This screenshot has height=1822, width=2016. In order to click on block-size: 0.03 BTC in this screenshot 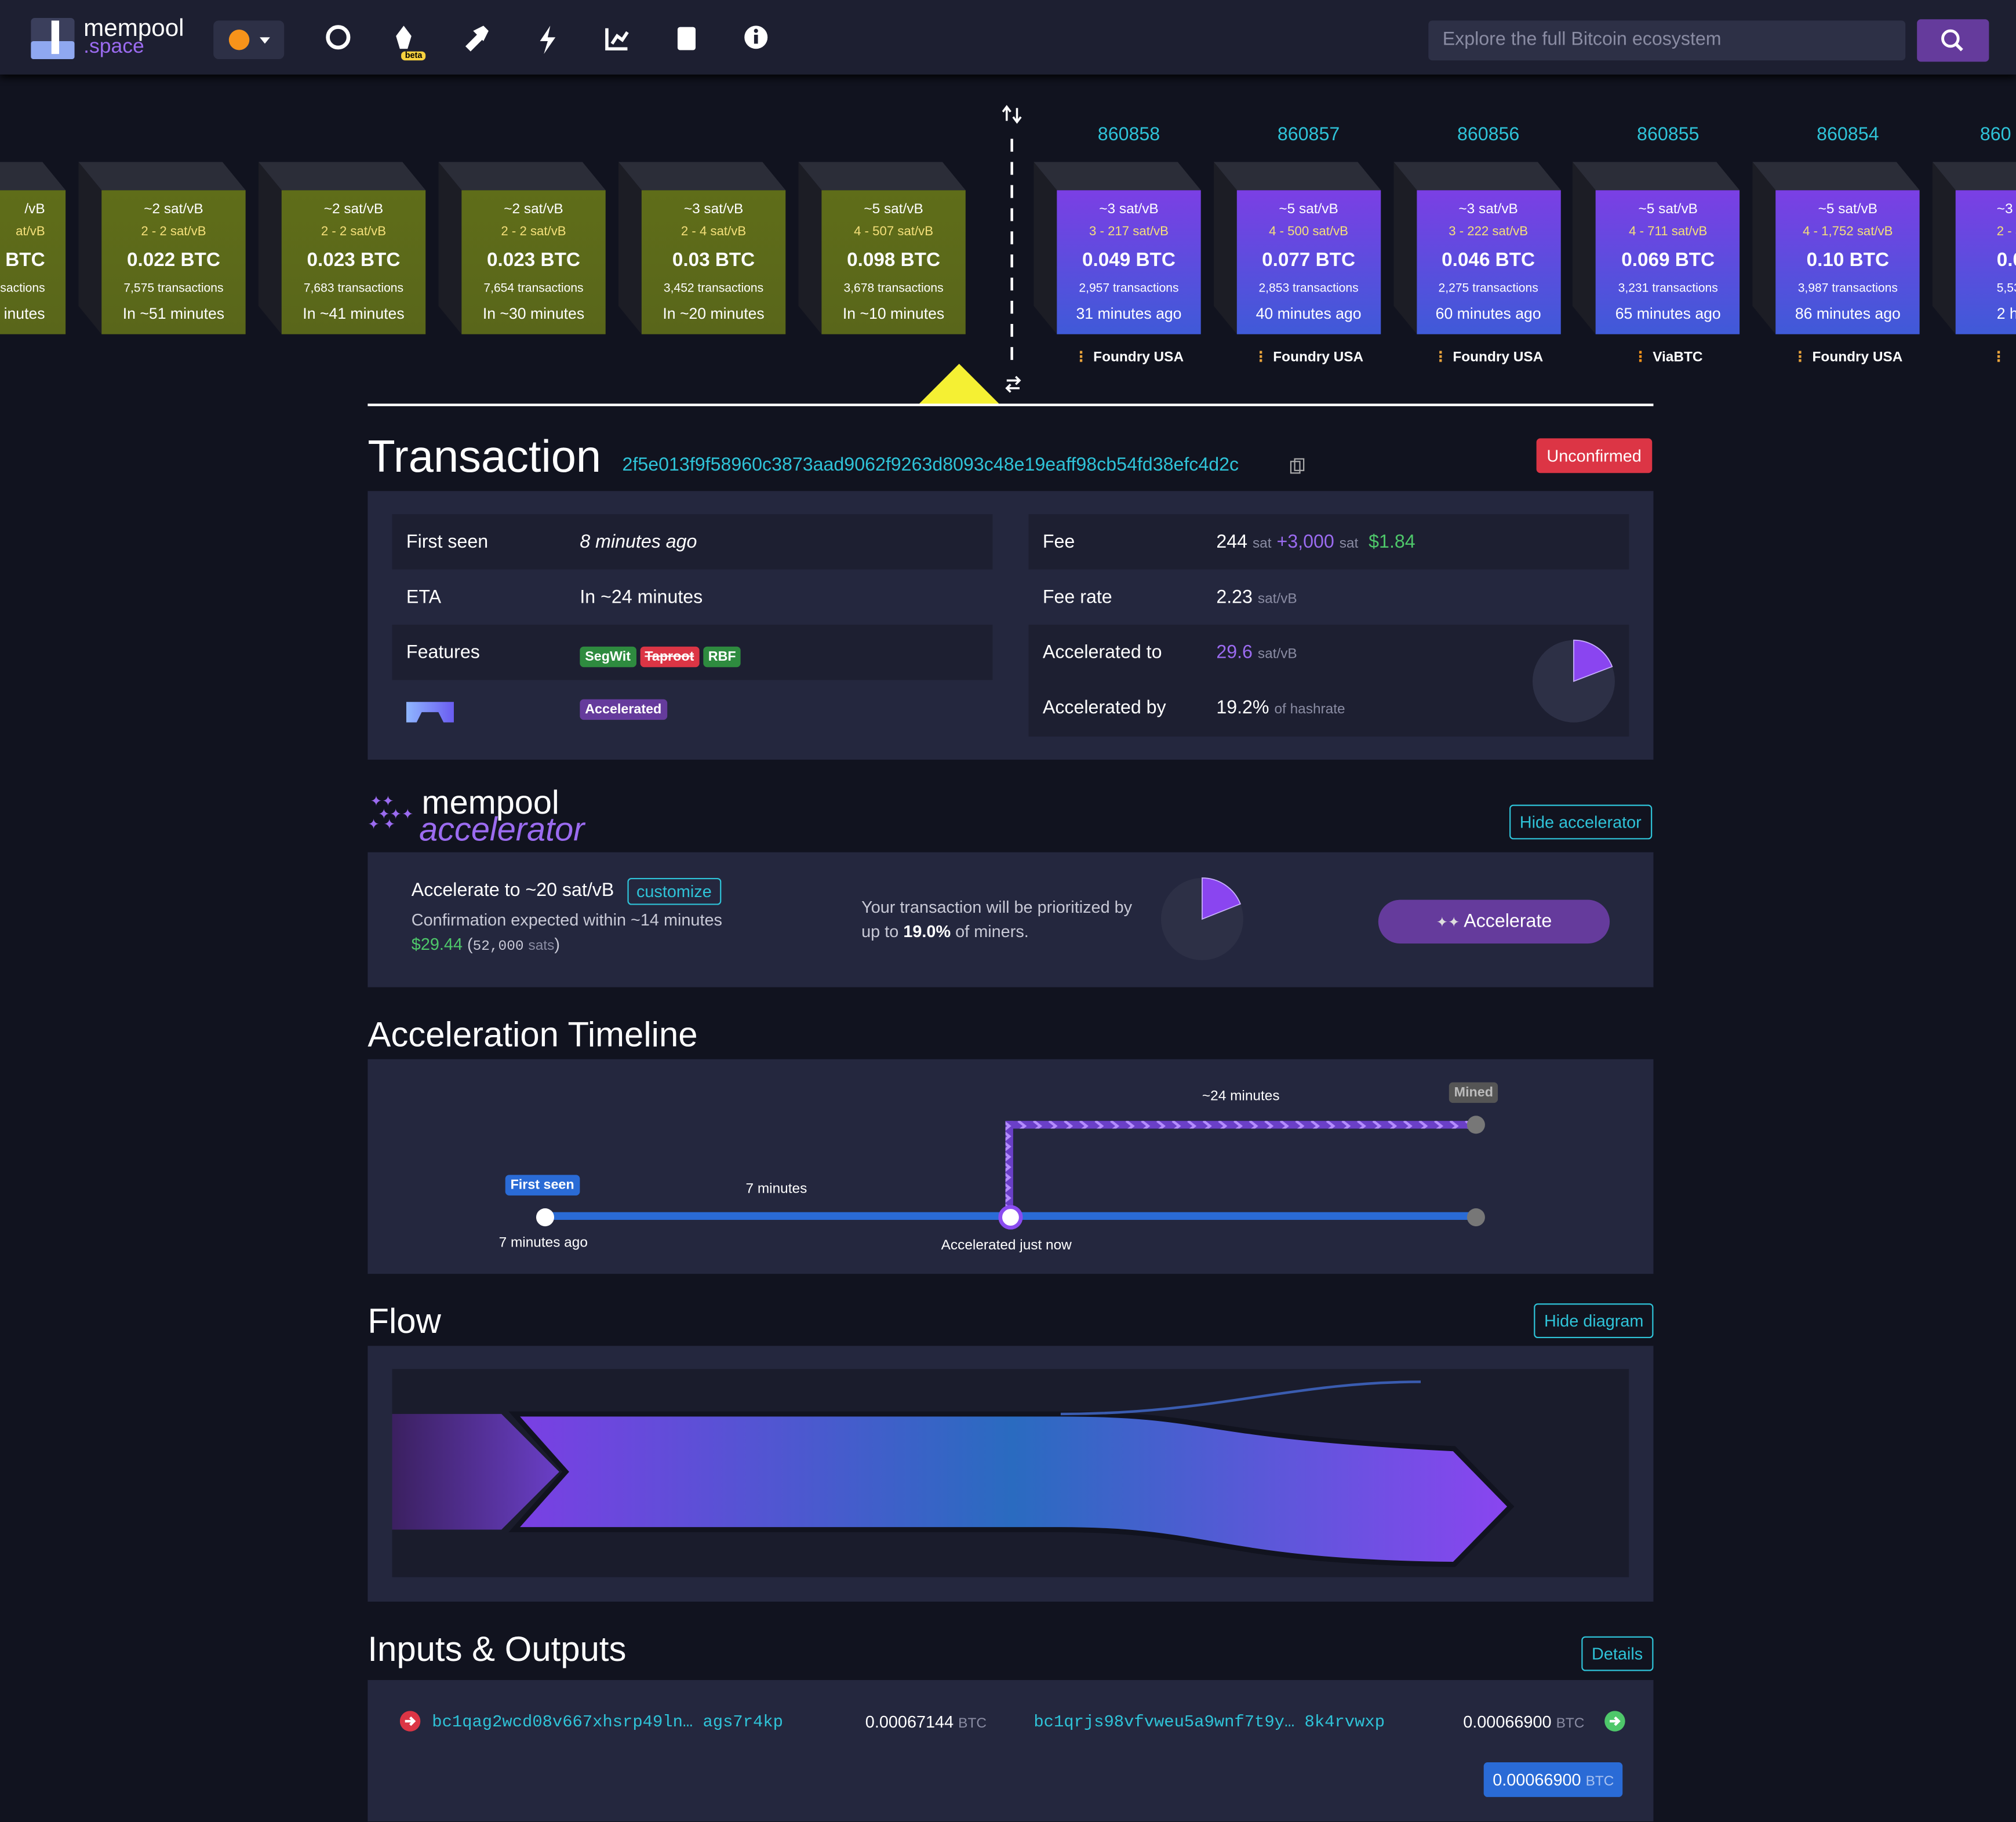, I will do `click(714, 260)`.